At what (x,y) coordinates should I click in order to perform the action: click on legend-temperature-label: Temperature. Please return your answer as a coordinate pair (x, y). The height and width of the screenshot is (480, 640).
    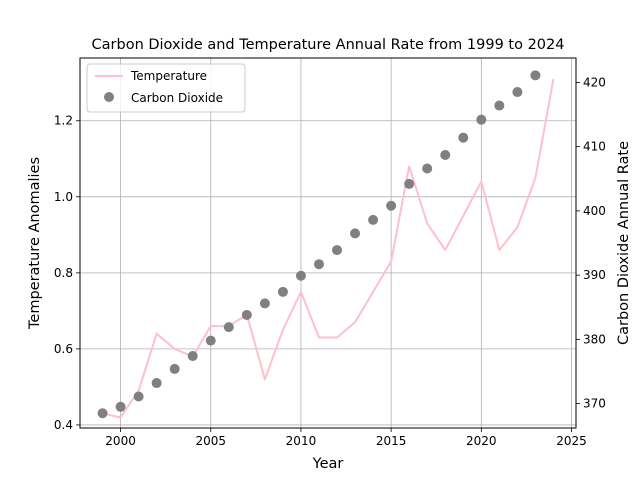
    Looking at the image, I should click on (168, 76).